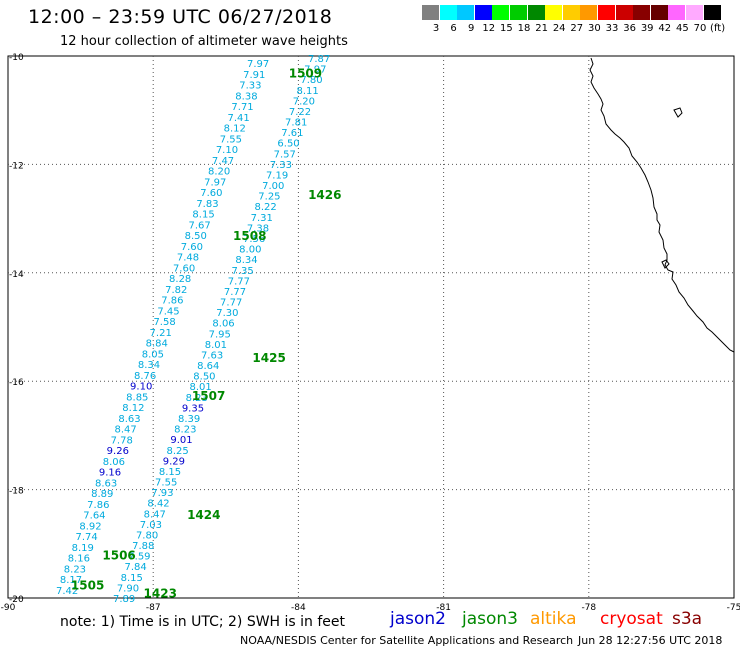 Image resolution: width=740 pixels, height=650 pixels. I want to click on legend-label: 36, so click(629, 28).